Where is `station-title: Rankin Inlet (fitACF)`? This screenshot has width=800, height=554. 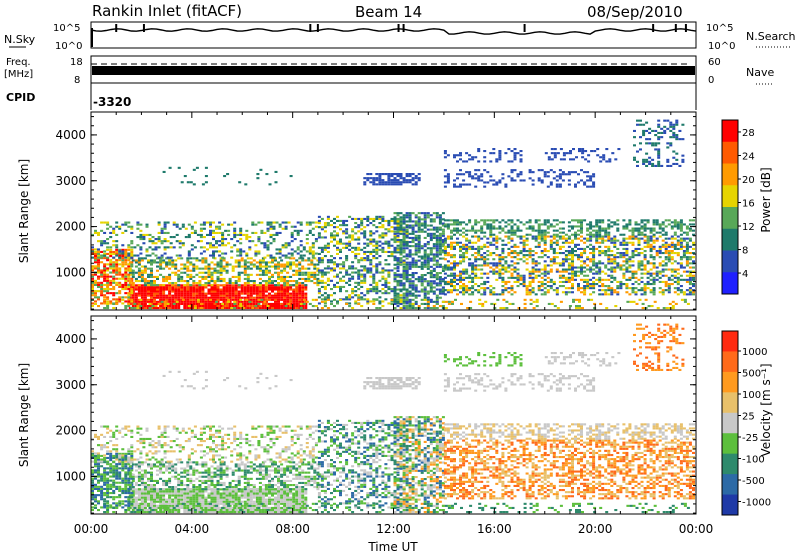 station-title: Rankin Inlet (fitACF) is located at coordinates (167, 11).